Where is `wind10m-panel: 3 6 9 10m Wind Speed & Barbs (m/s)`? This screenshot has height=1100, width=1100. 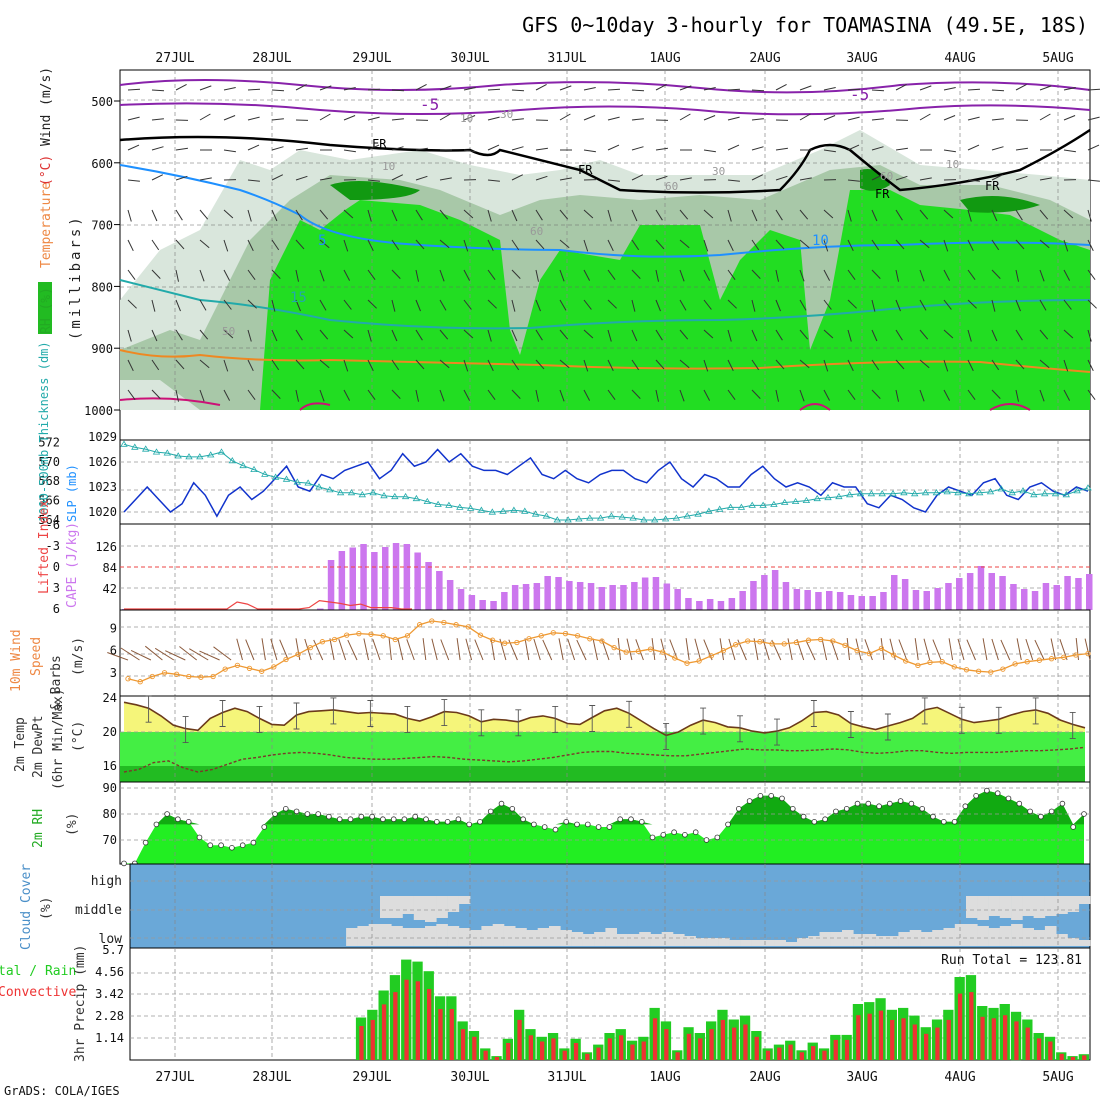 wind10m-panel: 3 6 9 10m Wind Speed & Barbs (m/s) is located at coordinates (550, 659).